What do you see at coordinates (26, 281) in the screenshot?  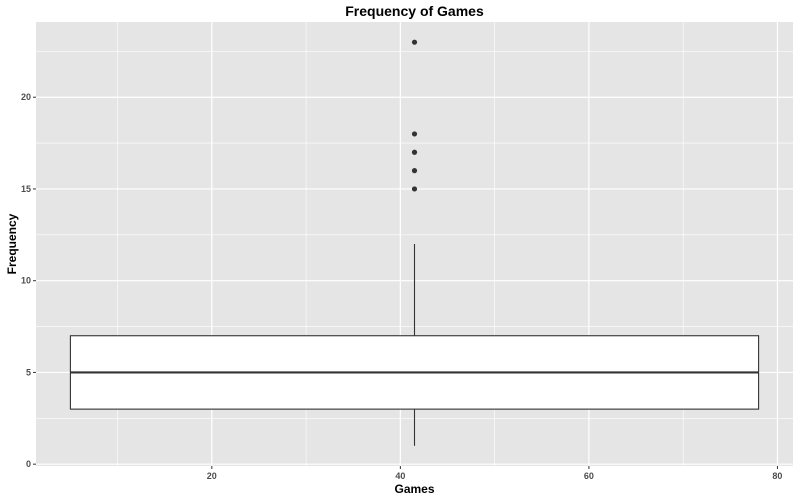 I see `y-tick-label: 10` at bounding box center [26, 281].